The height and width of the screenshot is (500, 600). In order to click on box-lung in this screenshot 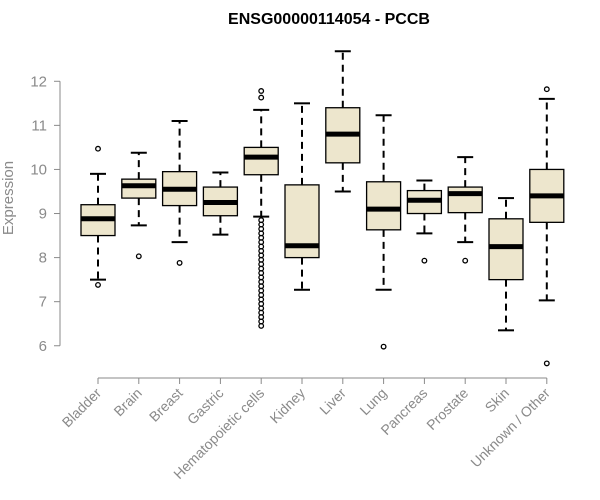, I will do `click(383, 232)`.